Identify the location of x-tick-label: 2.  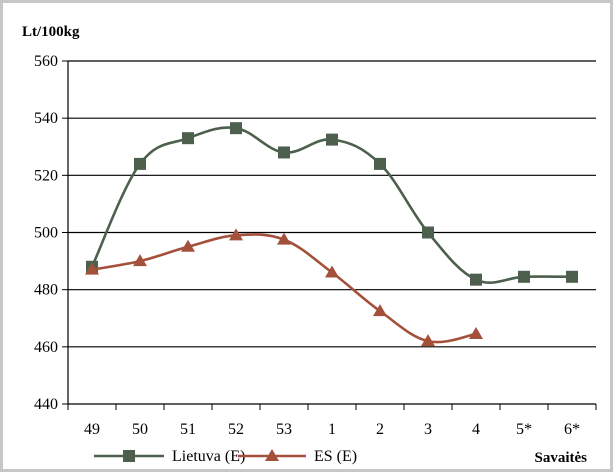
(380, 429).